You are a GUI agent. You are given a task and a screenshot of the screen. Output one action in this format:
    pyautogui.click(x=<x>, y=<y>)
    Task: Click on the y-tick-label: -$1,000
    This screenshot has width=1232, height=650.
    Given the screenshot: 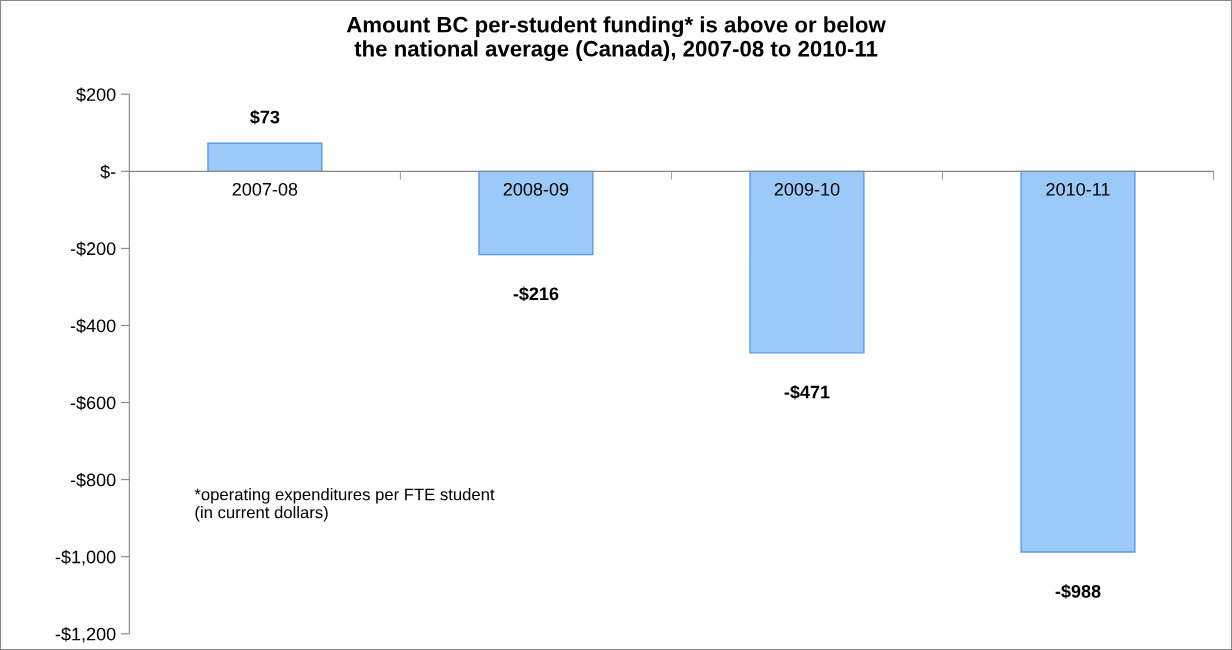 What is the action you would take?
    pyautogui.click(x=85, y=557)
    